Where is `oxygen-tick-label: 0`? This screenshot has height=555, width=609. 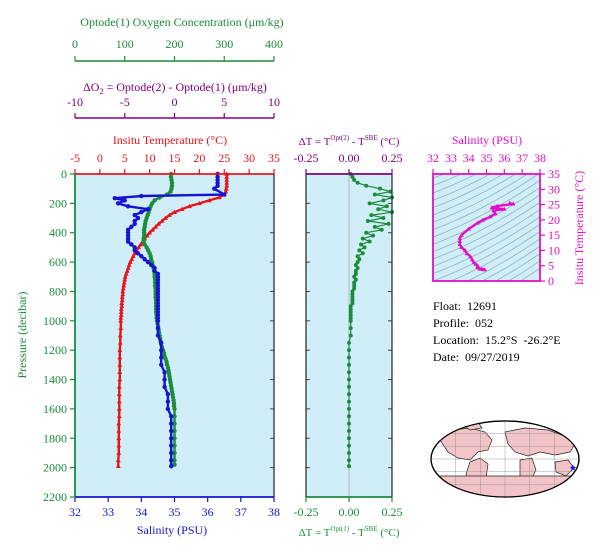 oxygen-tick-label: 0 is located at coordinates (75, 44).